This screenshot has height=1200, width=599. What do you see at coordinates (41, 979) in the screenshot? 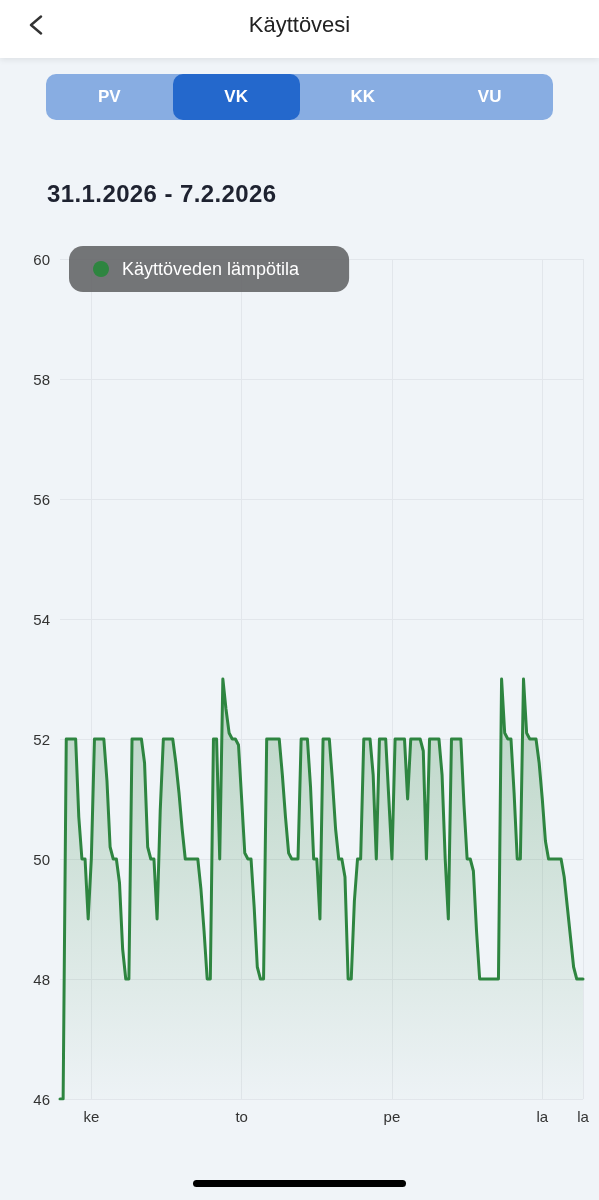
I see `y-tick-label: 48` at bounding box center [41, 979].